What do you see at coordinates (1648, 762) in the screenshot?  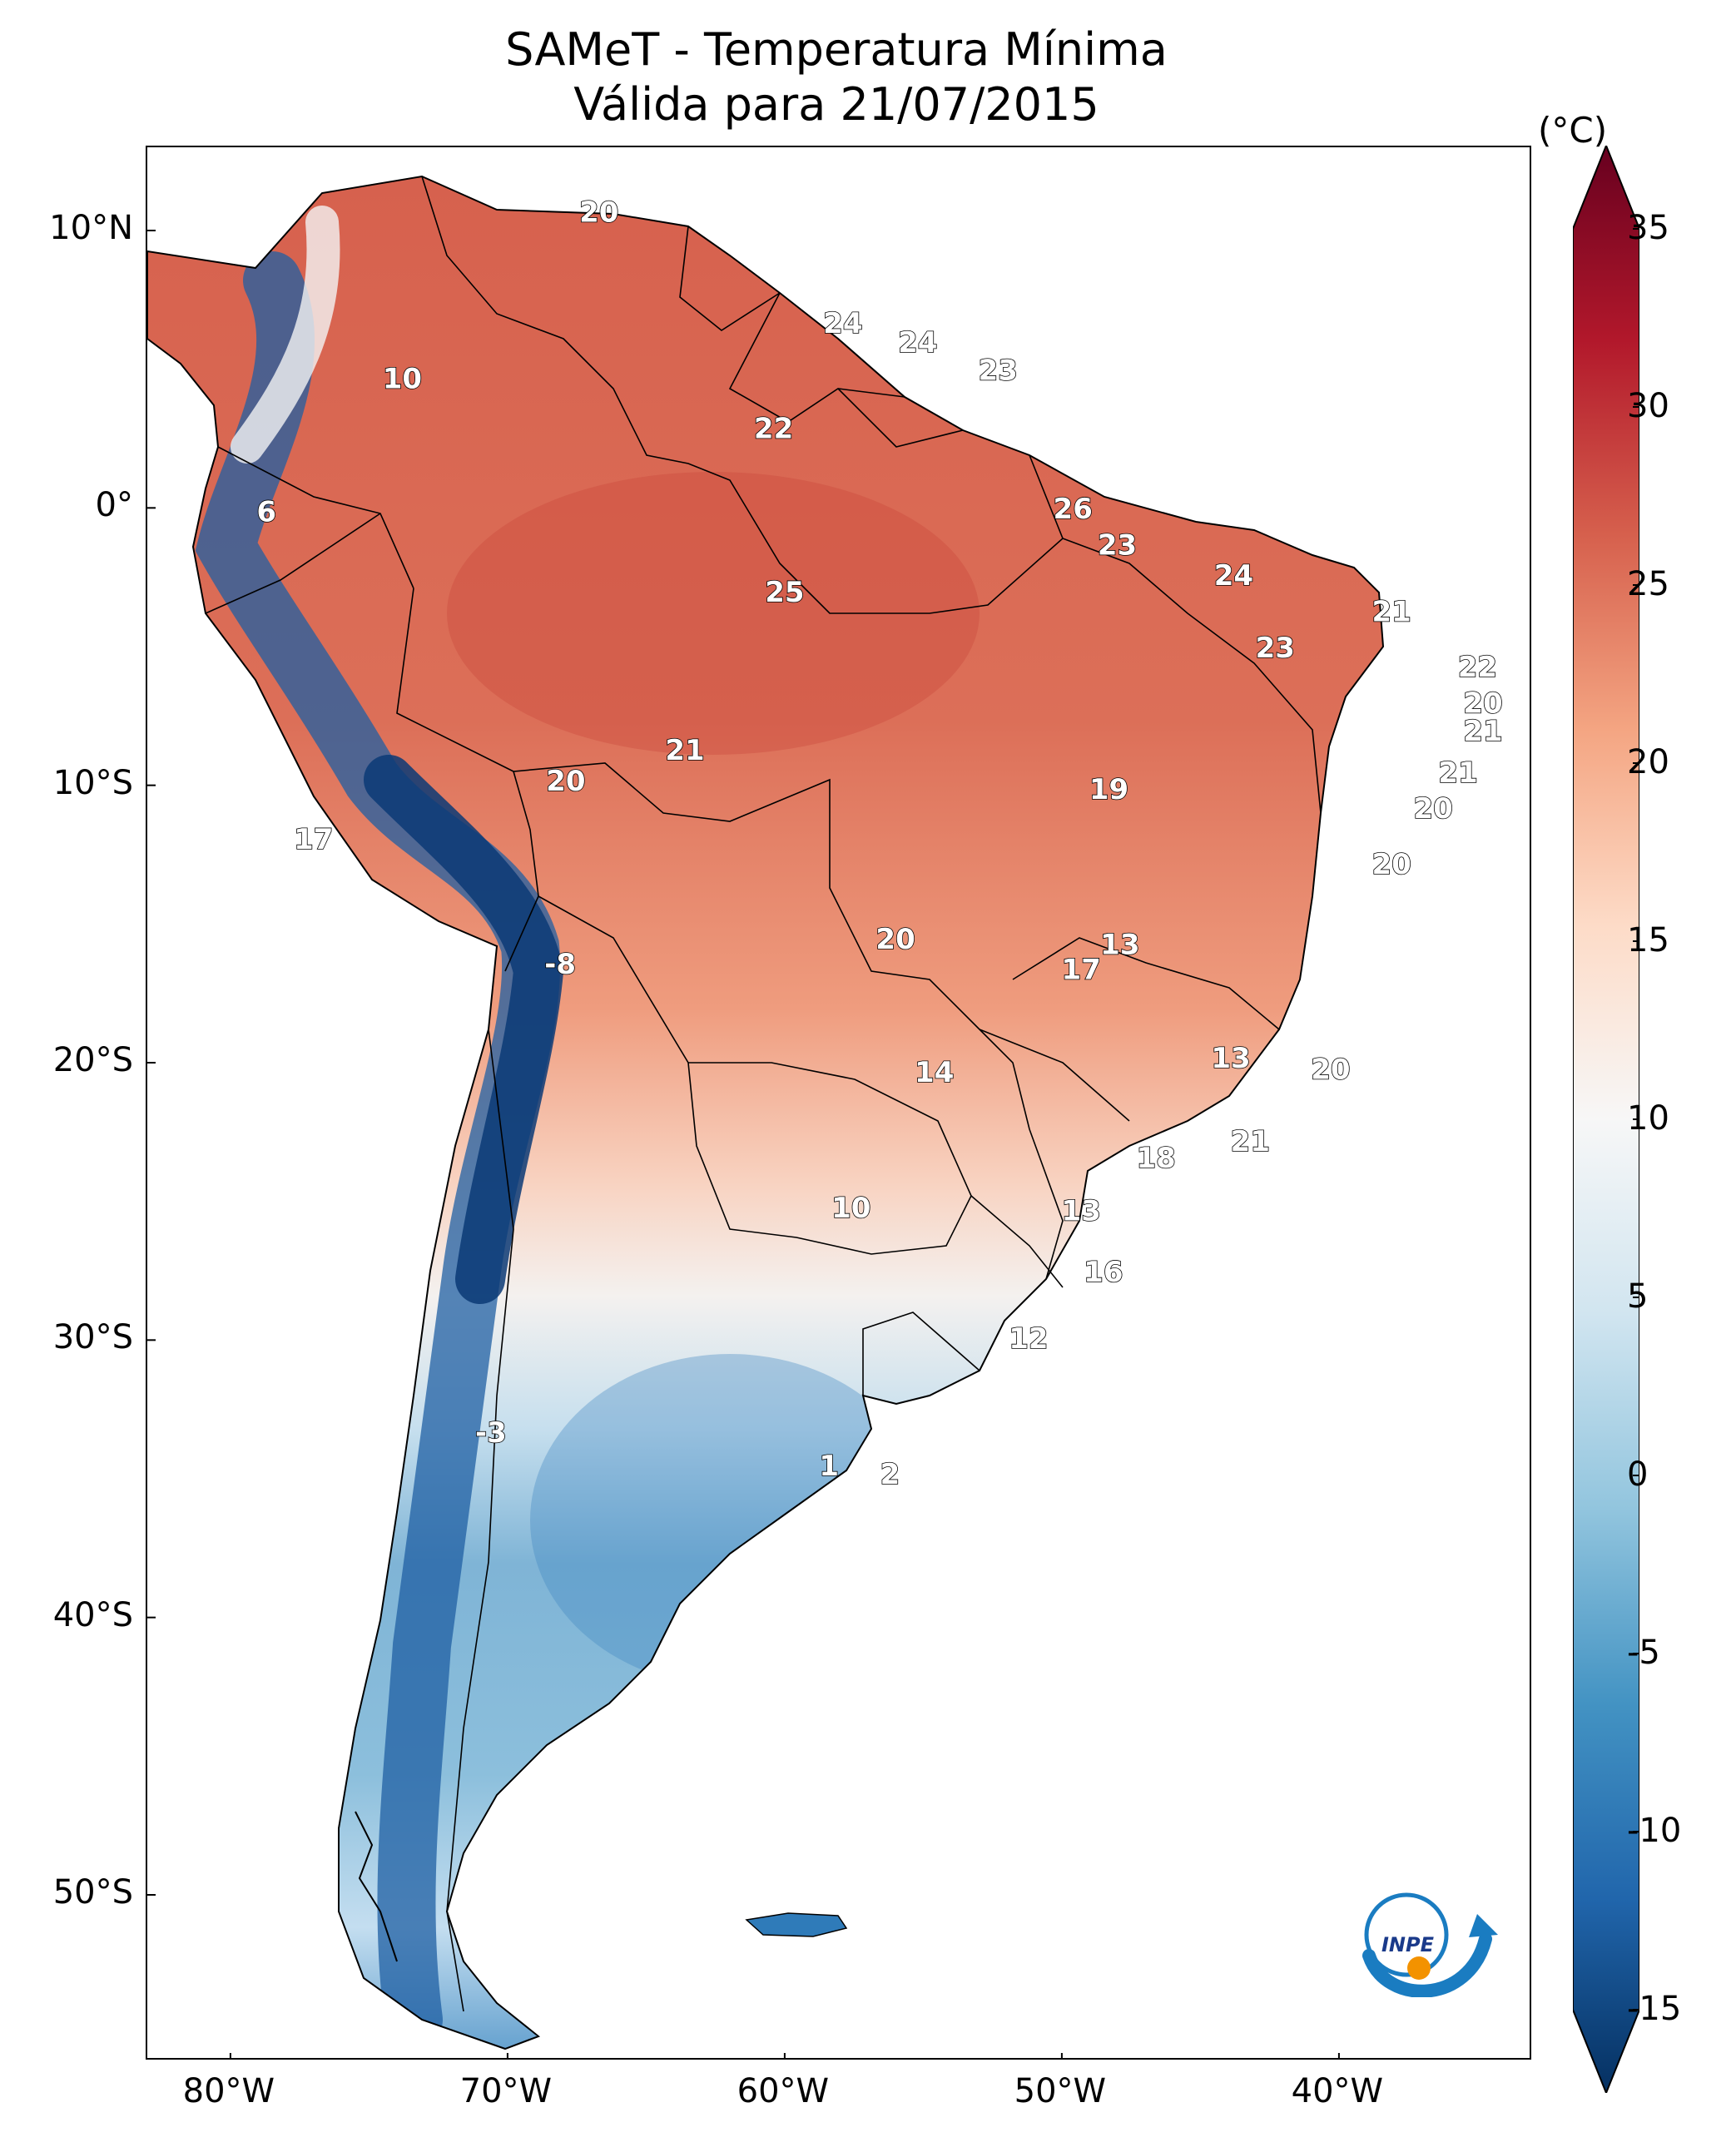 I see `colorbar-tick-label: 20` at bounding box center [1648, 762].